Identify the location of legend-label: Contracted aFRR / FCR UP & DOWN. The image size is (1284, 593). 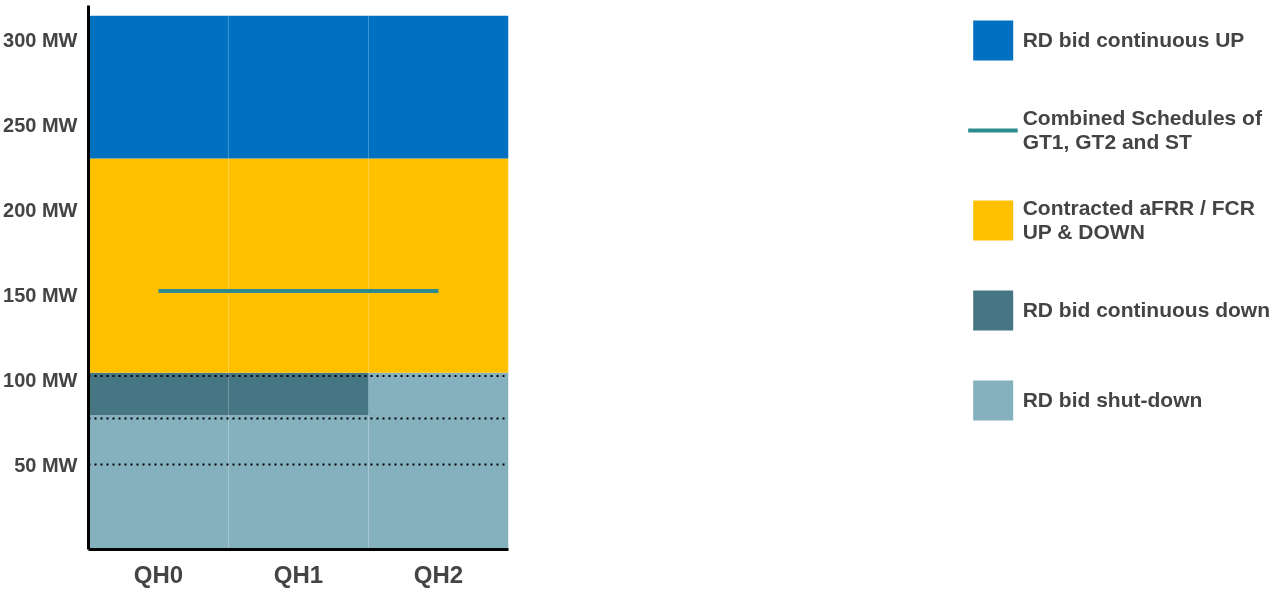
(1138, 220).